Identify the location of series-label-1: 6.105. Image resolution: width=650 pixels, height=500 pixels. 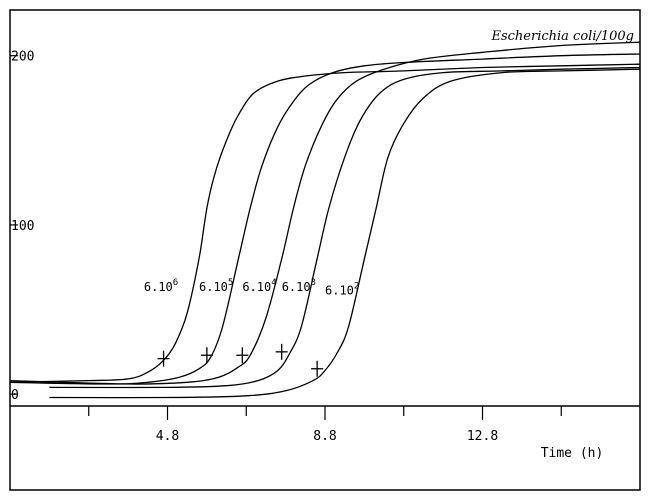
(216, 286).